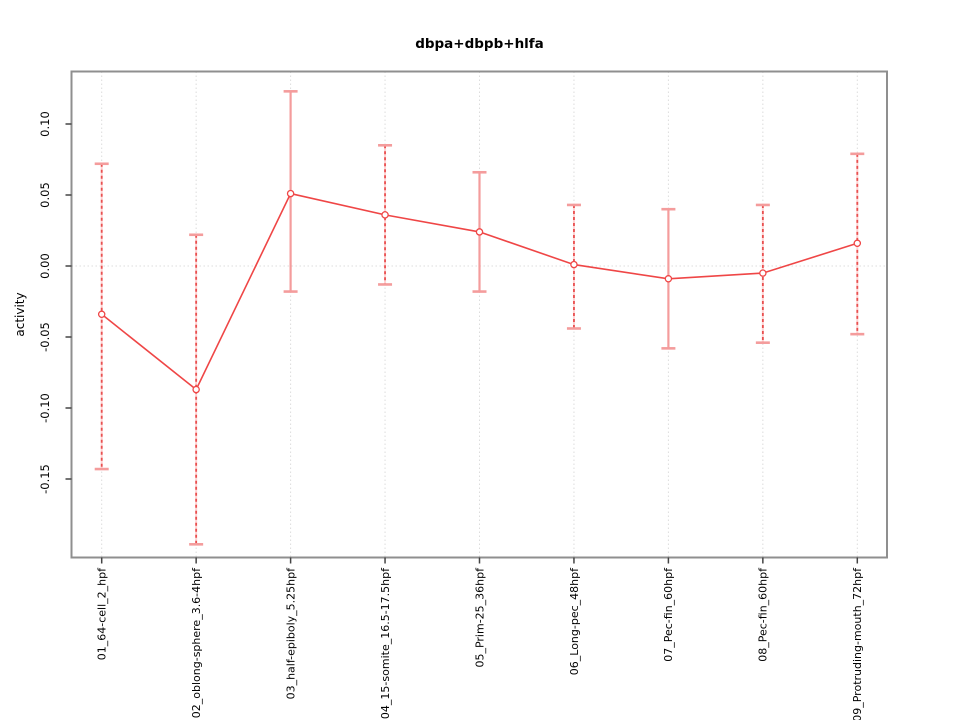  Describe the element at coordinates (290, 633) in the screenshot. I see `x-tick-label: 03_half-epiboly_5.25hpf` at that location.